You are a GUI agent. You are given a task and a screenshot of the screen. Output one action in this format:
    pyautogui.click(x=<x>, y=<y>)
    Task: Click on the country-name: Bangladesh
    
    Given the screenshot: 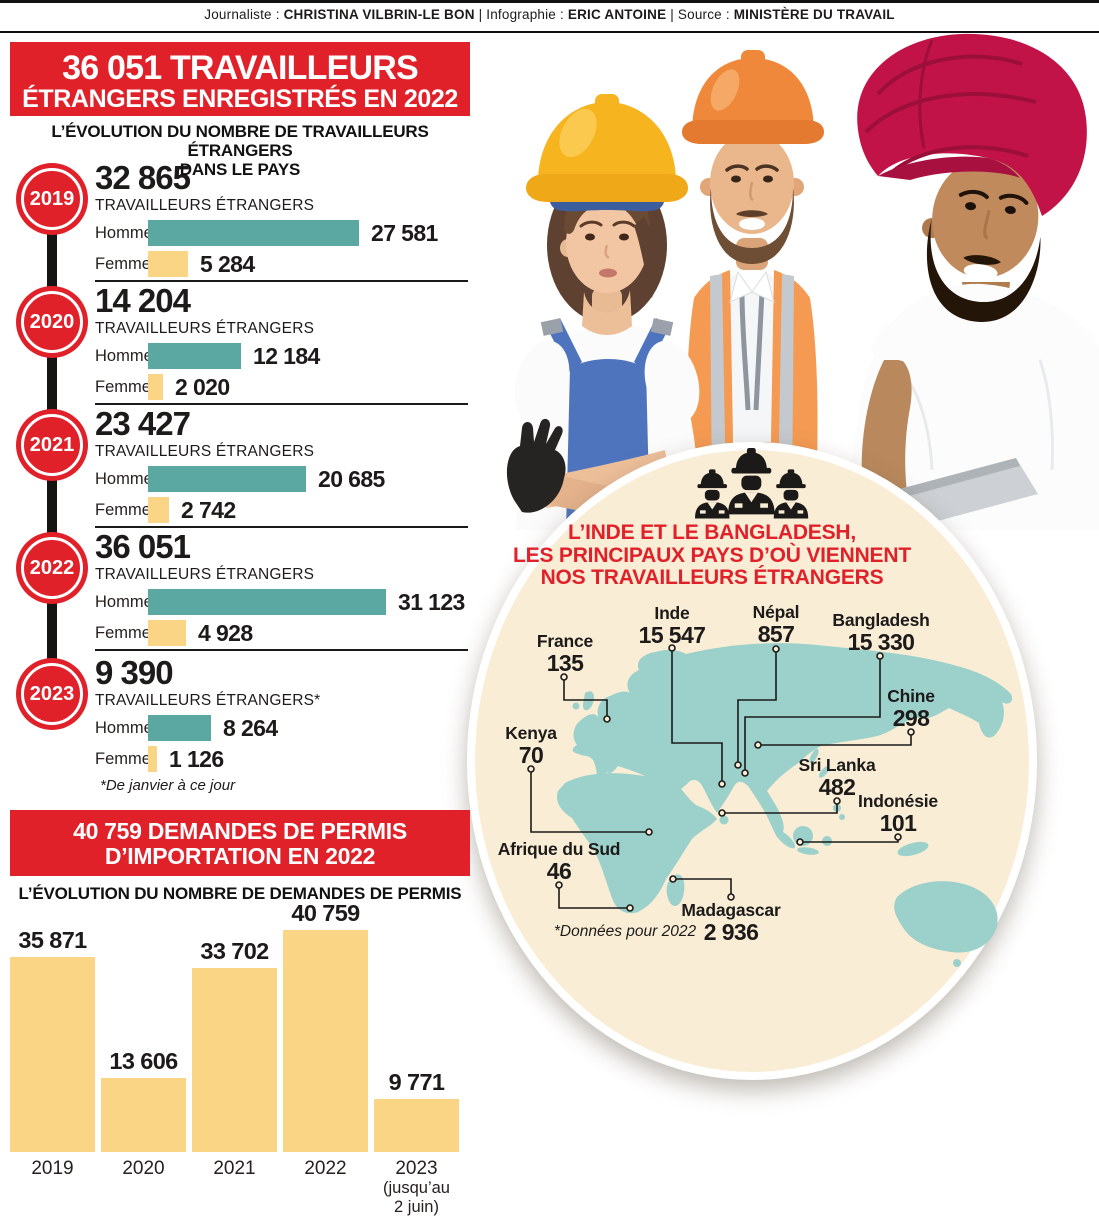 What is the action you would take?
    pyautogui.click(x=881, y=620)
    